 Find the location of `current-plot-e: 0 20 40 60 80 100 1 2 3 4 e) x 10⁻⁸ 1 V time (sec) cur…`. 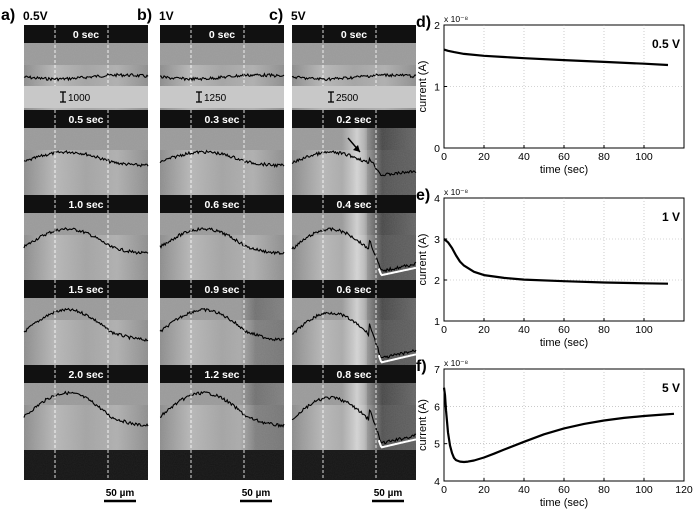

current-plot-e: 0 20 40 60 80 100 1 2 3 4 e) x 10⁻⁸ 1 V time (sec) cur… is located at coordinates (550, 268).